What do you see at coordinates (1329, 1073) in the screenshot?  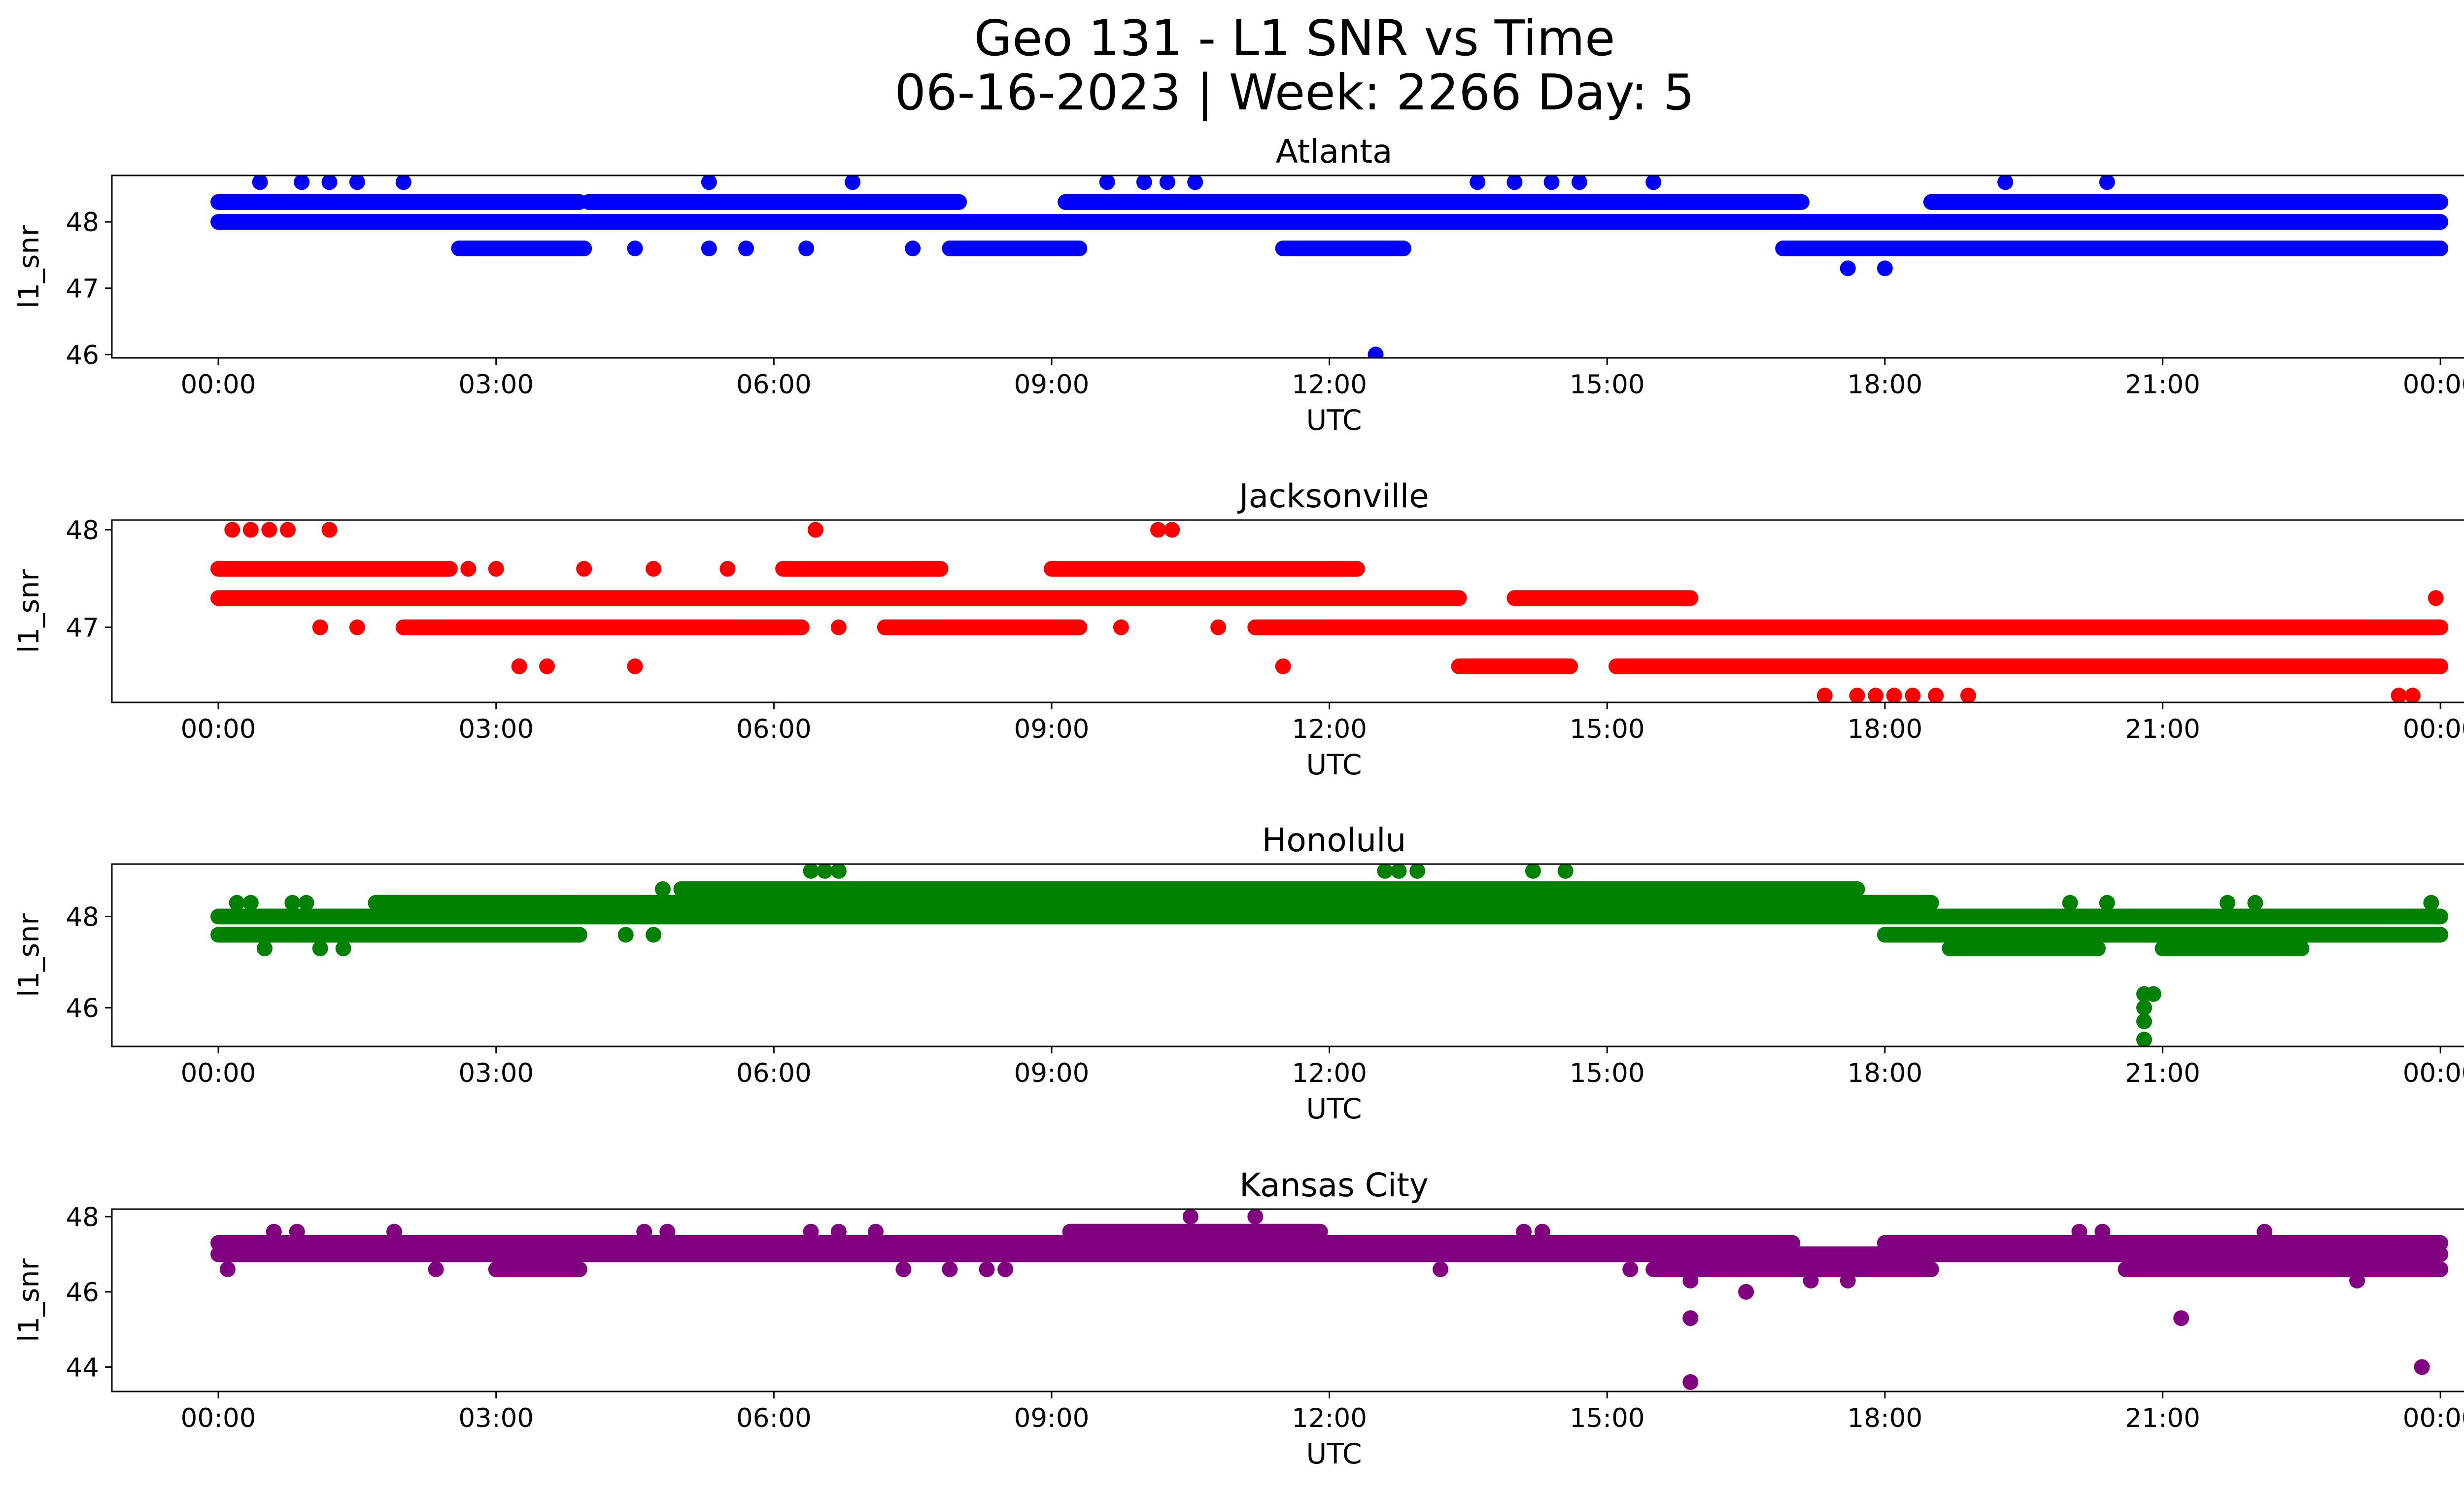 I see `x-tick-label: 12:00` at bounding box center [1329, 1073].